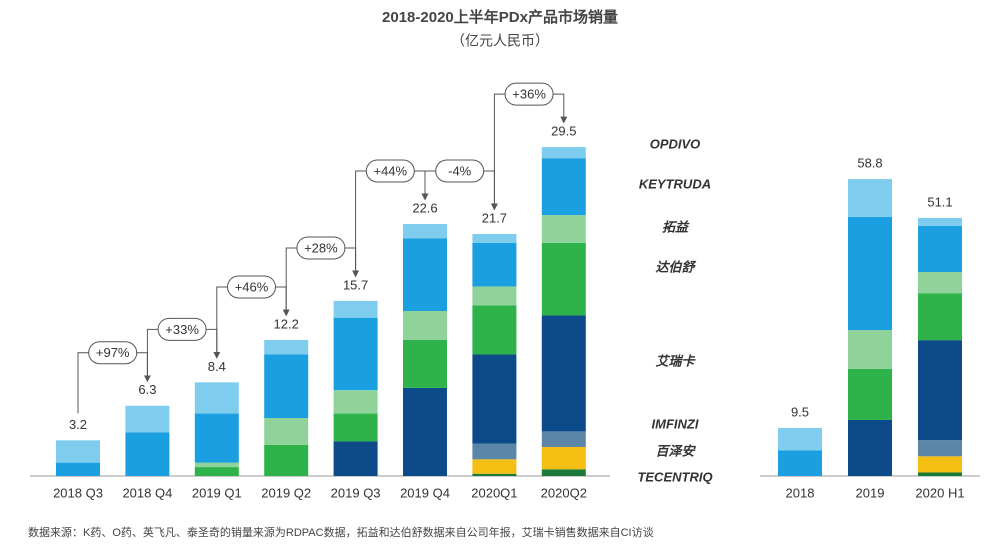 The height and width of the screenshot is (550, 1001). What do you see at coordinates (78, 424) in the screenshot?
I see `total-label: 3.2` at bounding box center [78, 424].